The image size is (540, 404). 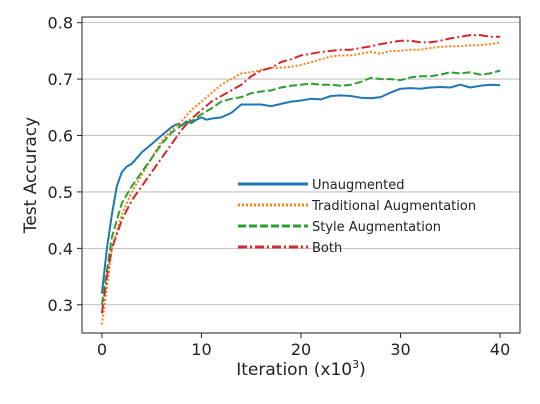 What do you see at coordinates (60, 136) in the screenshot?
I see `y-tick-label: 0.6` at bounding box center [60, 136].